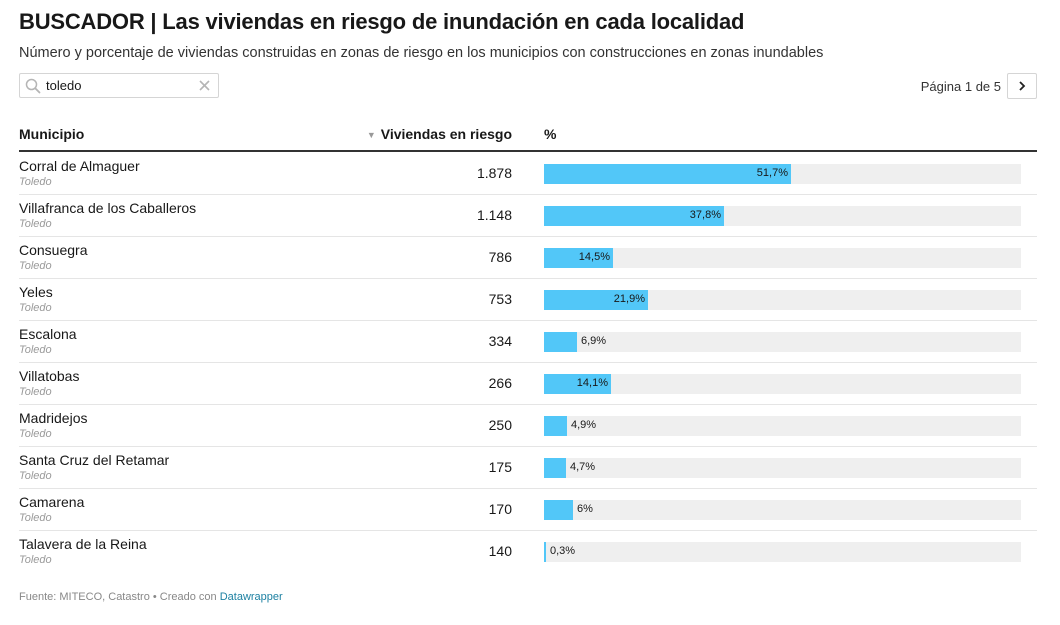 This screenshot has height=625, width=1060. I want to click on bar-track: 14,5%, so click(782, 258).